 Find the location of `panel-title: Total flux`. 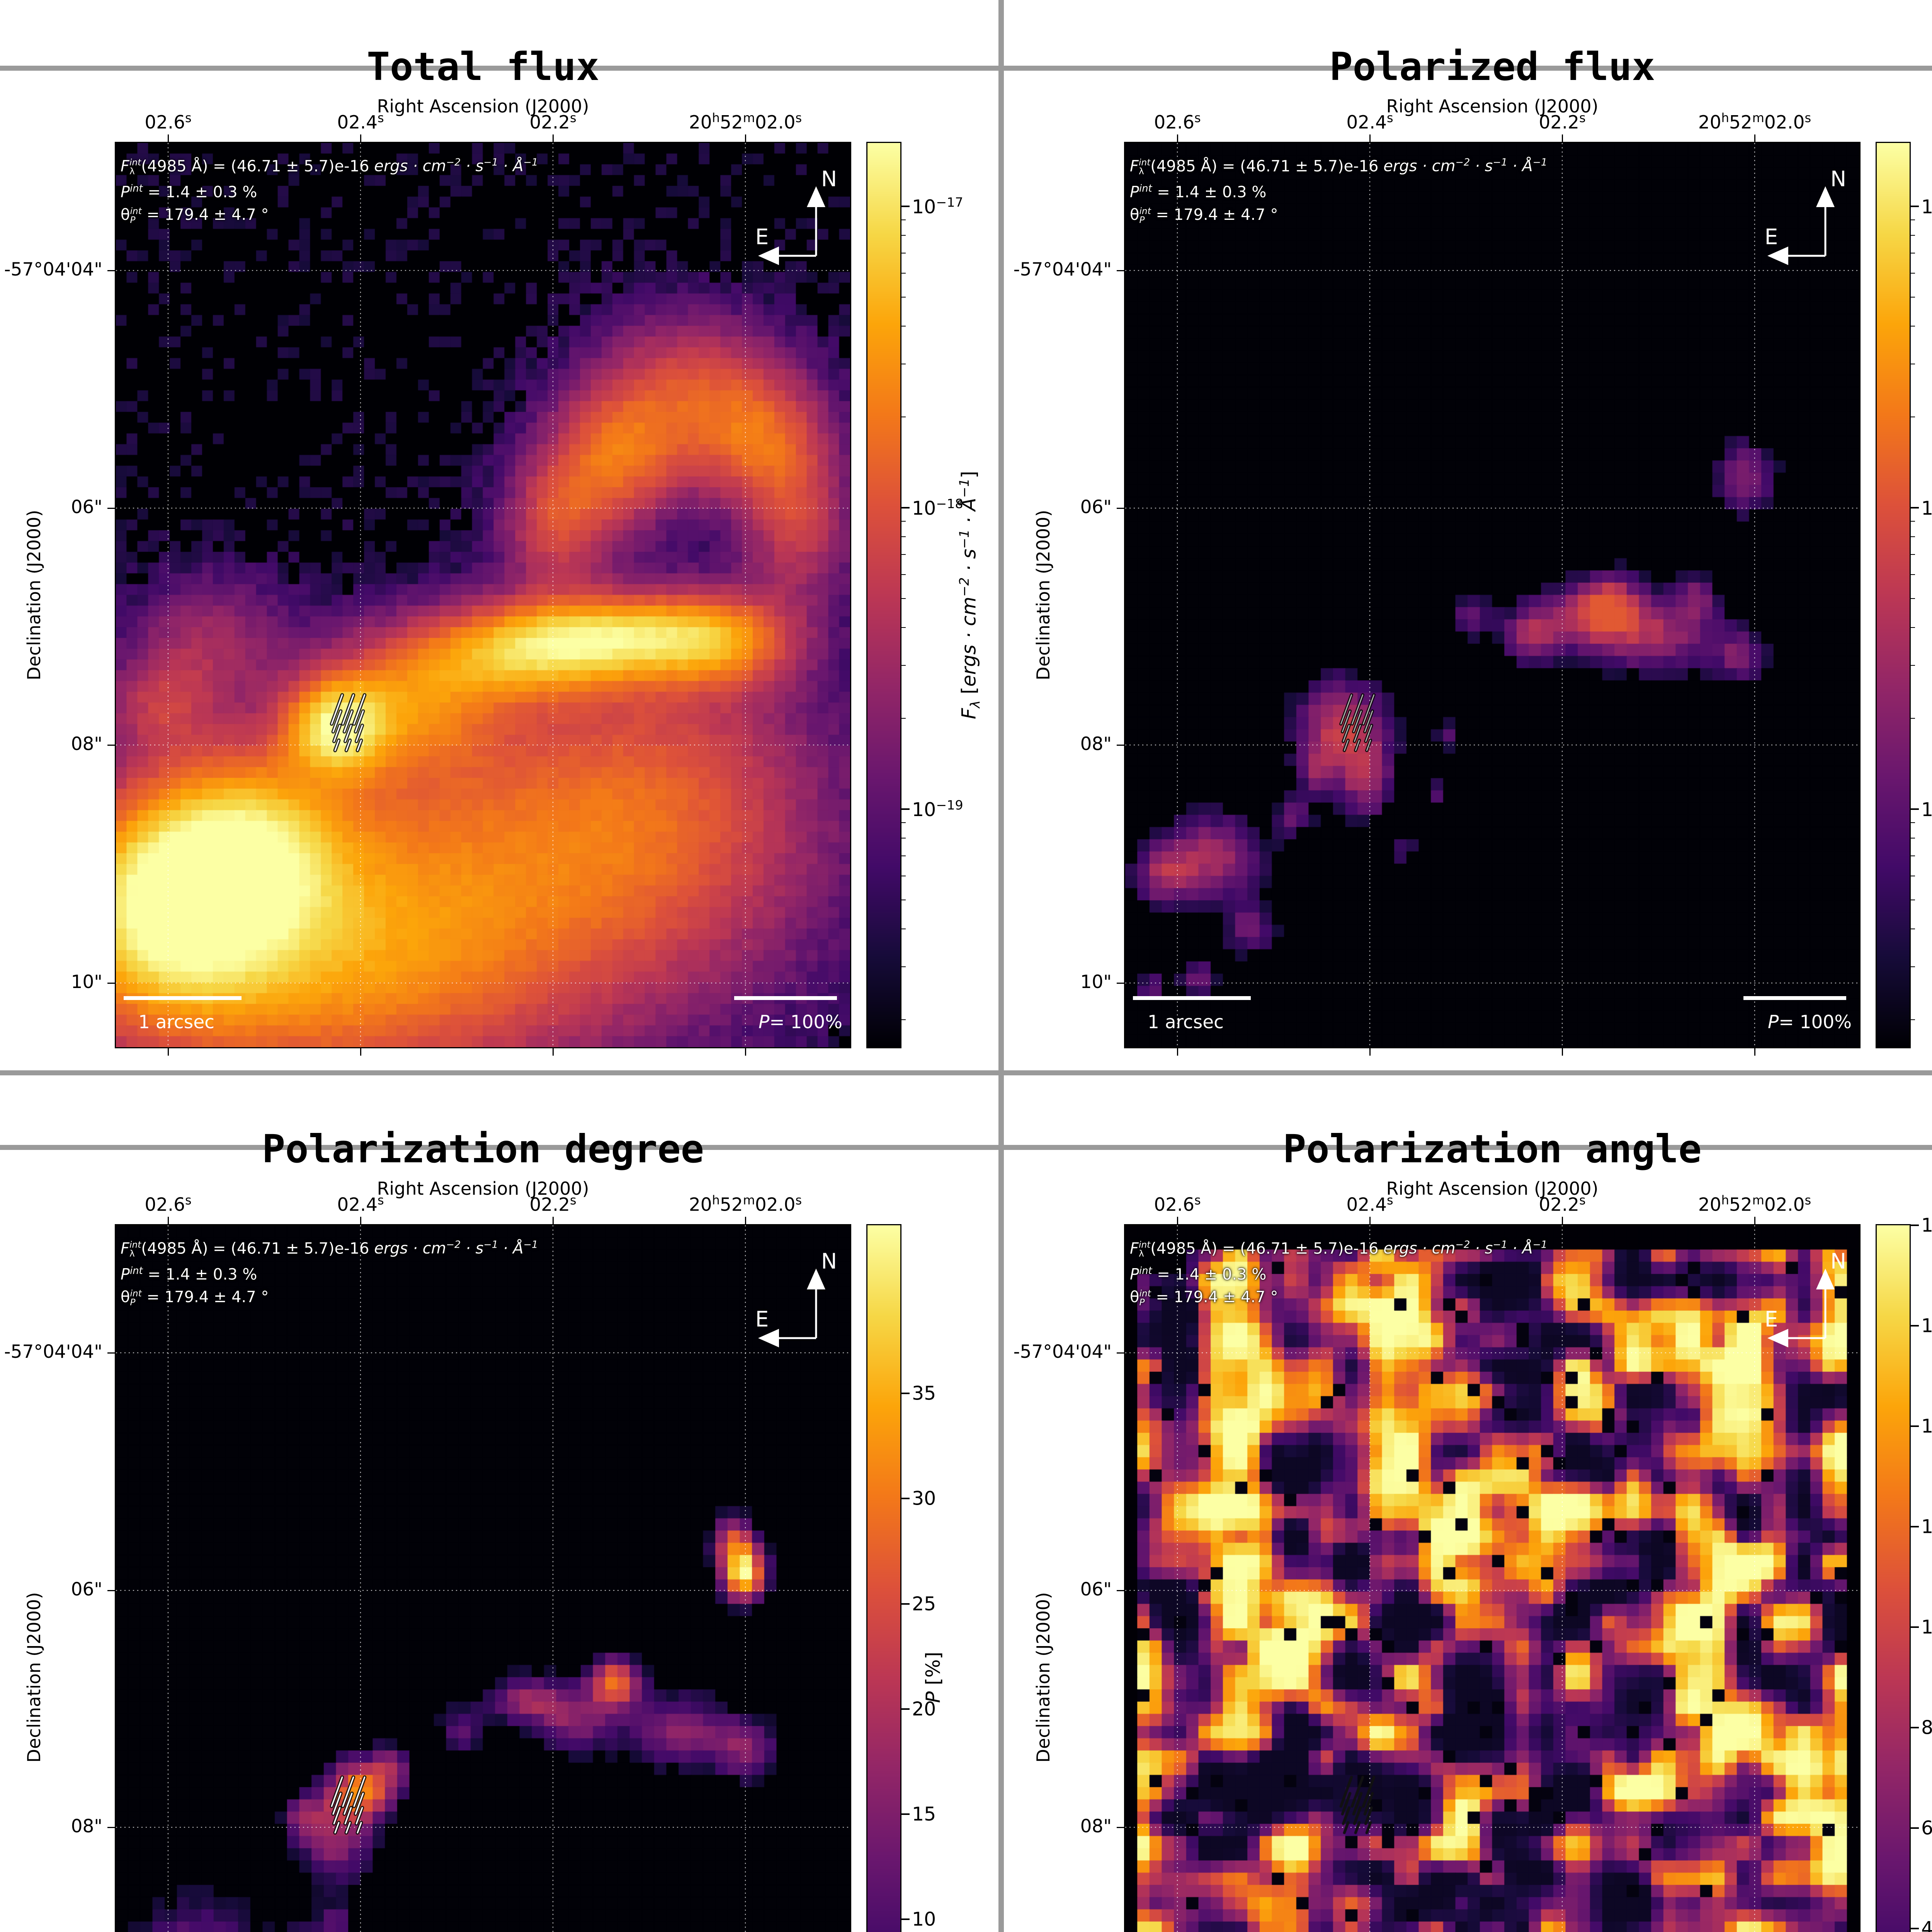

panel-title: Total flux is located at coordinates (483, 66).